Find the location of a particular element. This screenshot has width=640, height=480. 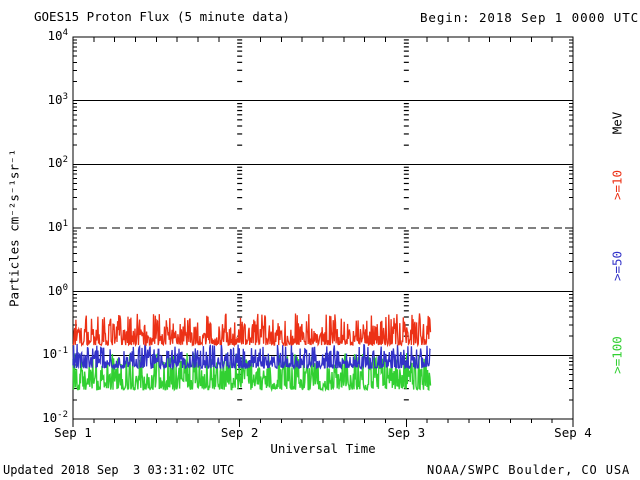

y-tick-label-1e3: 10³ is located at coordinates (57, 99).